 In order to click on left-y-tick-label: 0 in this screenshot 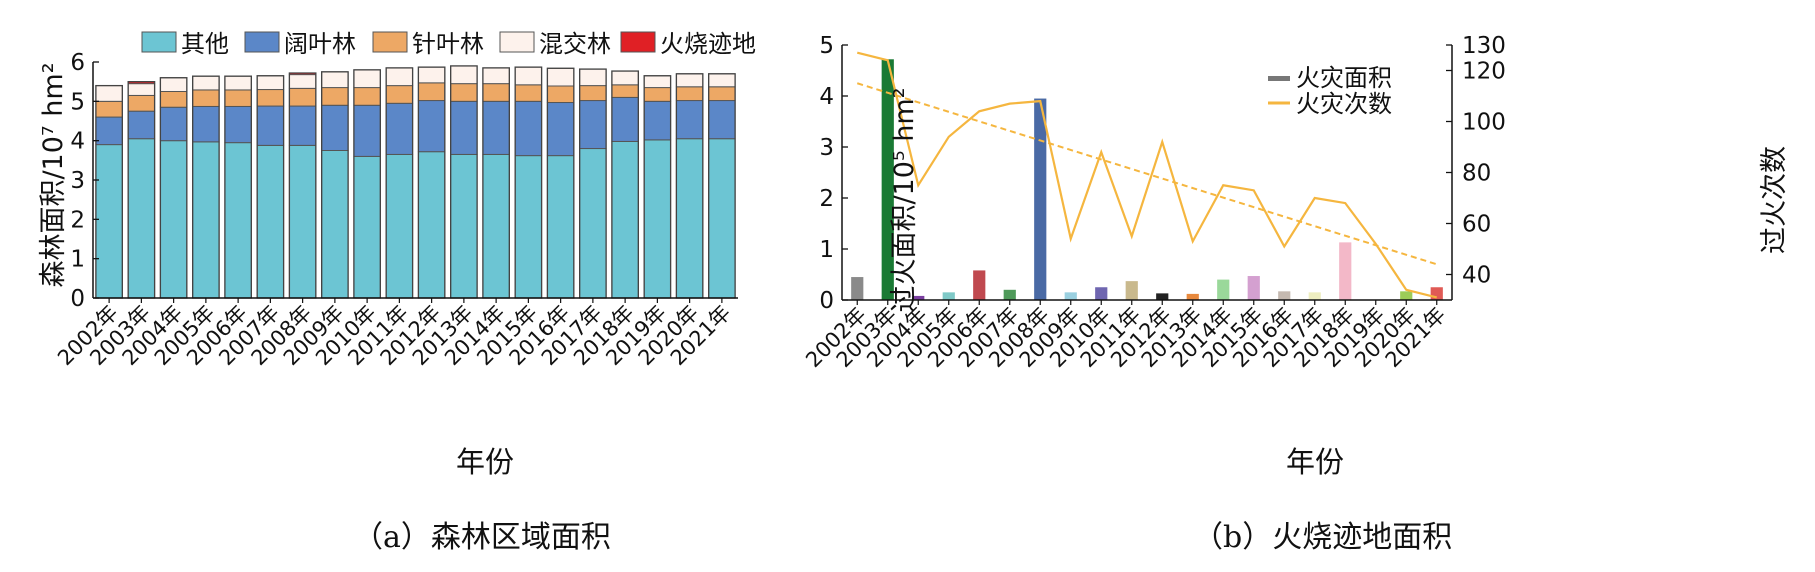, I will do `click(826, 301)`.